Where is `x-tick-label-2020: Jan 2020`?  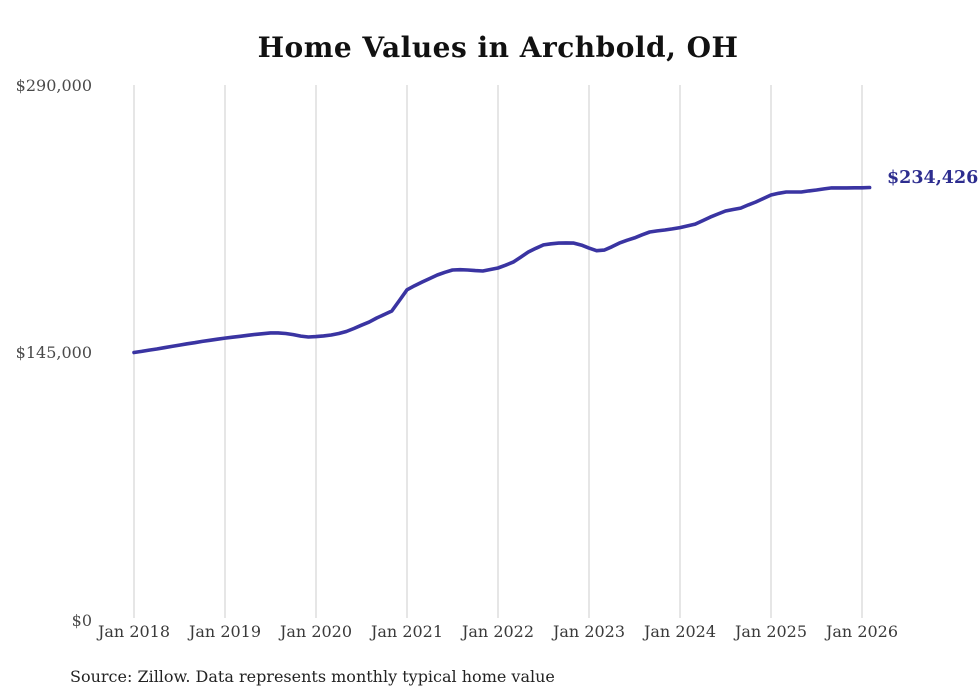
x-tick-label-2020: Jan 2020 is located at coordinates (316, 631).